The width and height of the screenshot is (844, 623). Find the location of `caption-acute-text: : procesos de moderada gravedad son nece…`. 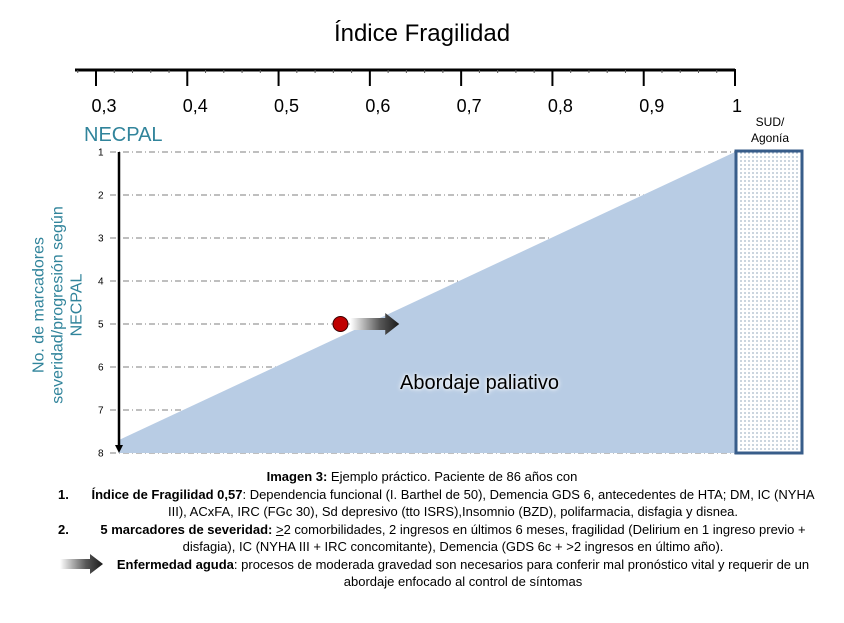

caption-acute-text: : procesos de moderada gravedad son nece… is located at coordinates (521, 573).